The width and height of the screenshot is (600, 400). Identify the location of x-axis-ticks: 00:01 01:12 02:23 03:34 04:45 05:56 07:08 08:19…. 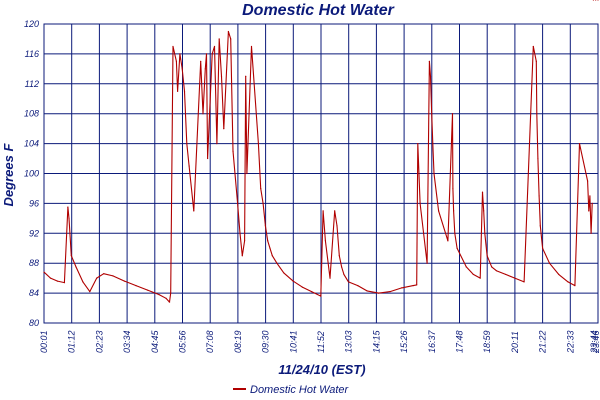
(319, 341).